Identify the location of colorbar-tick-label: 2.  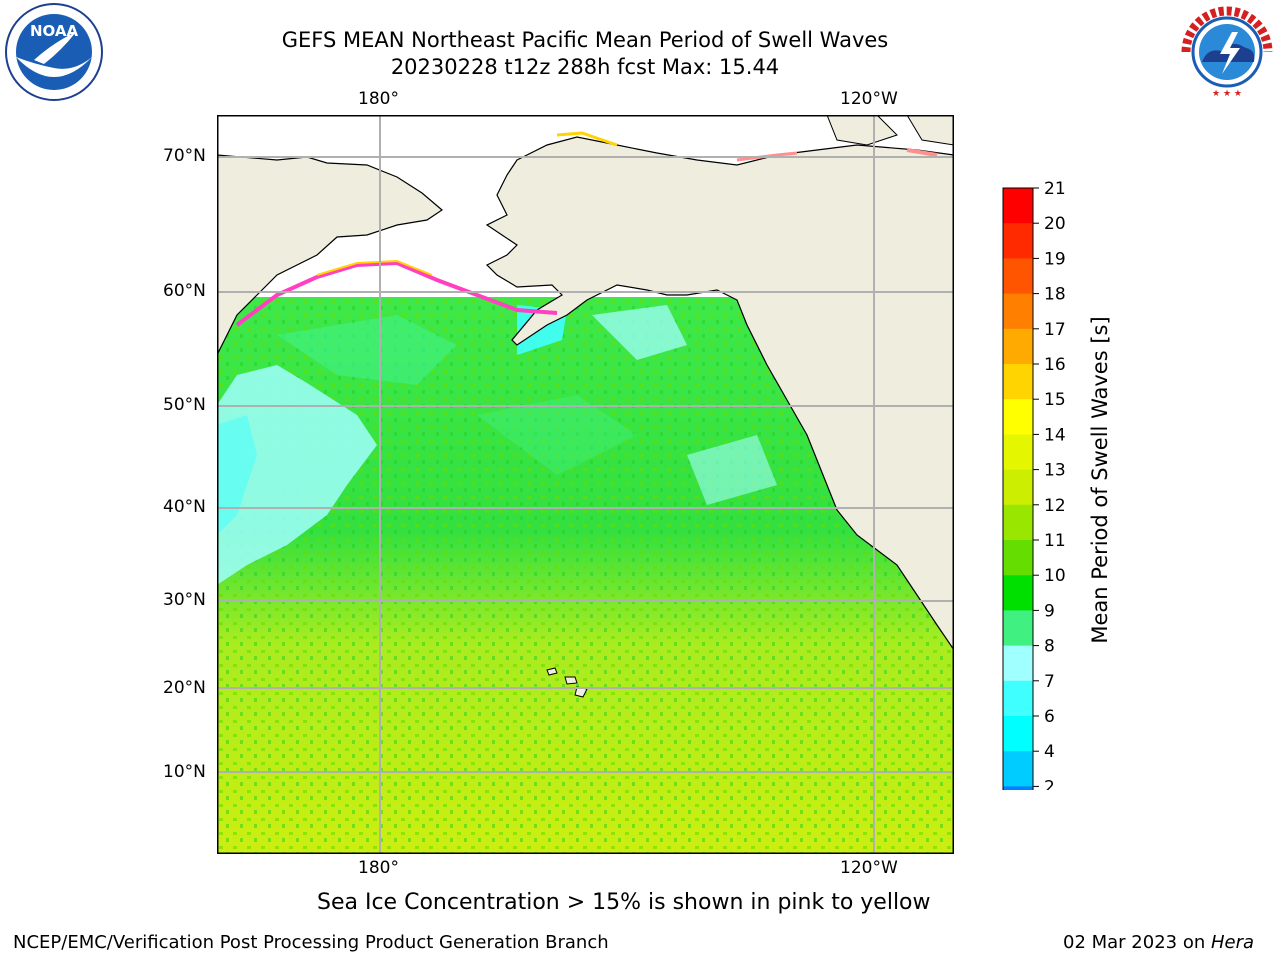
(1049, 783).